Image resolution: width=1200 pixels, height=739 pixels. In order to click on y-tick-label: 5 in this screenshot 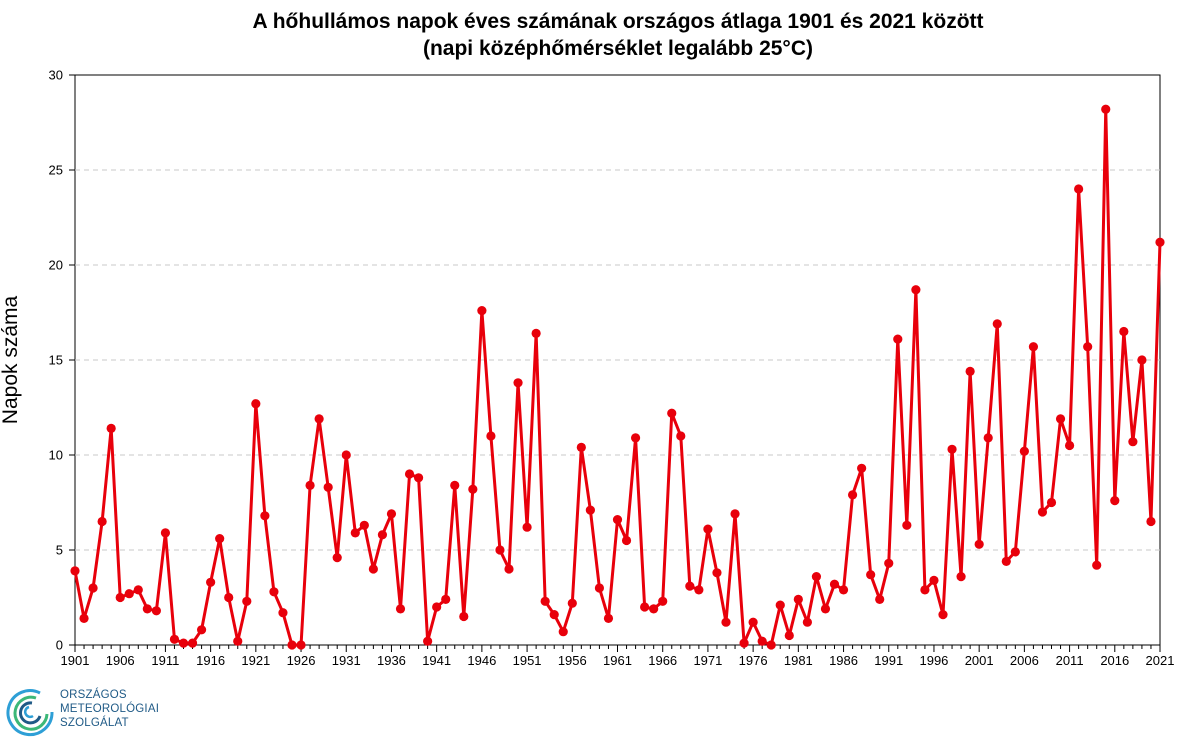, I will do `click(59, 550)`.